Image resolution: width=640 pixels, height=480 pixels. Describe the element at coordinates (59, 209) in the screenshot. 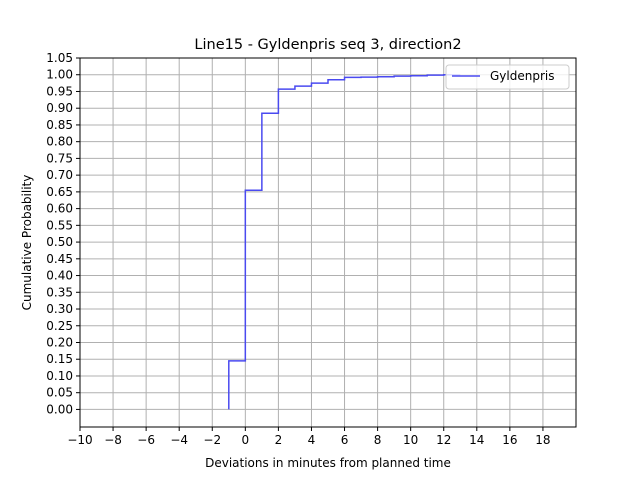

I see `y-tick-label: 0.60` at that location.